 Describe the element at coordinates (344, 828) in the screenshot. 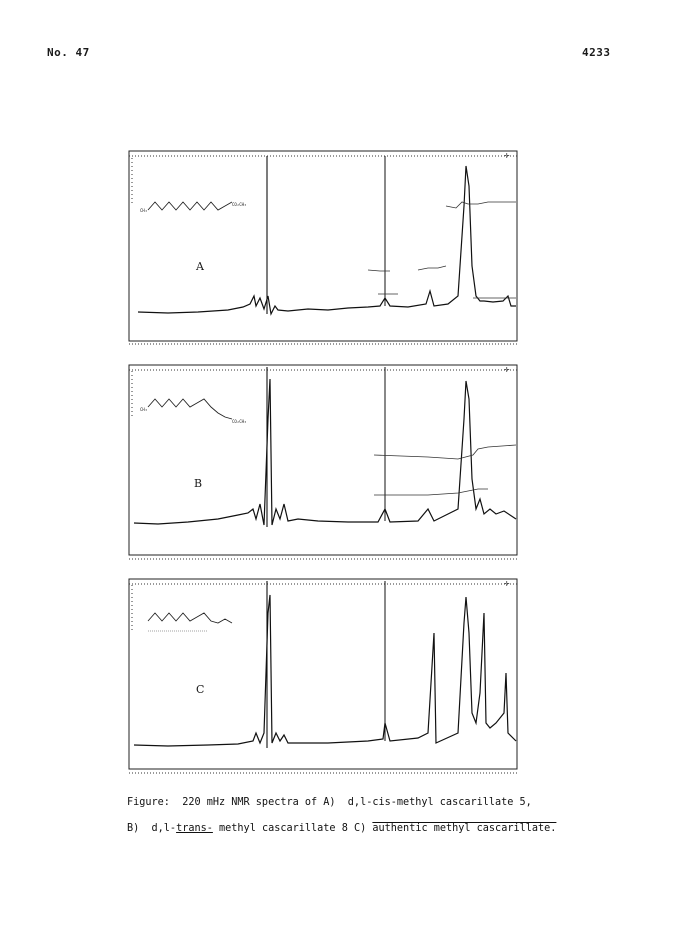

I see `caption-ref-8: 8` at that location.